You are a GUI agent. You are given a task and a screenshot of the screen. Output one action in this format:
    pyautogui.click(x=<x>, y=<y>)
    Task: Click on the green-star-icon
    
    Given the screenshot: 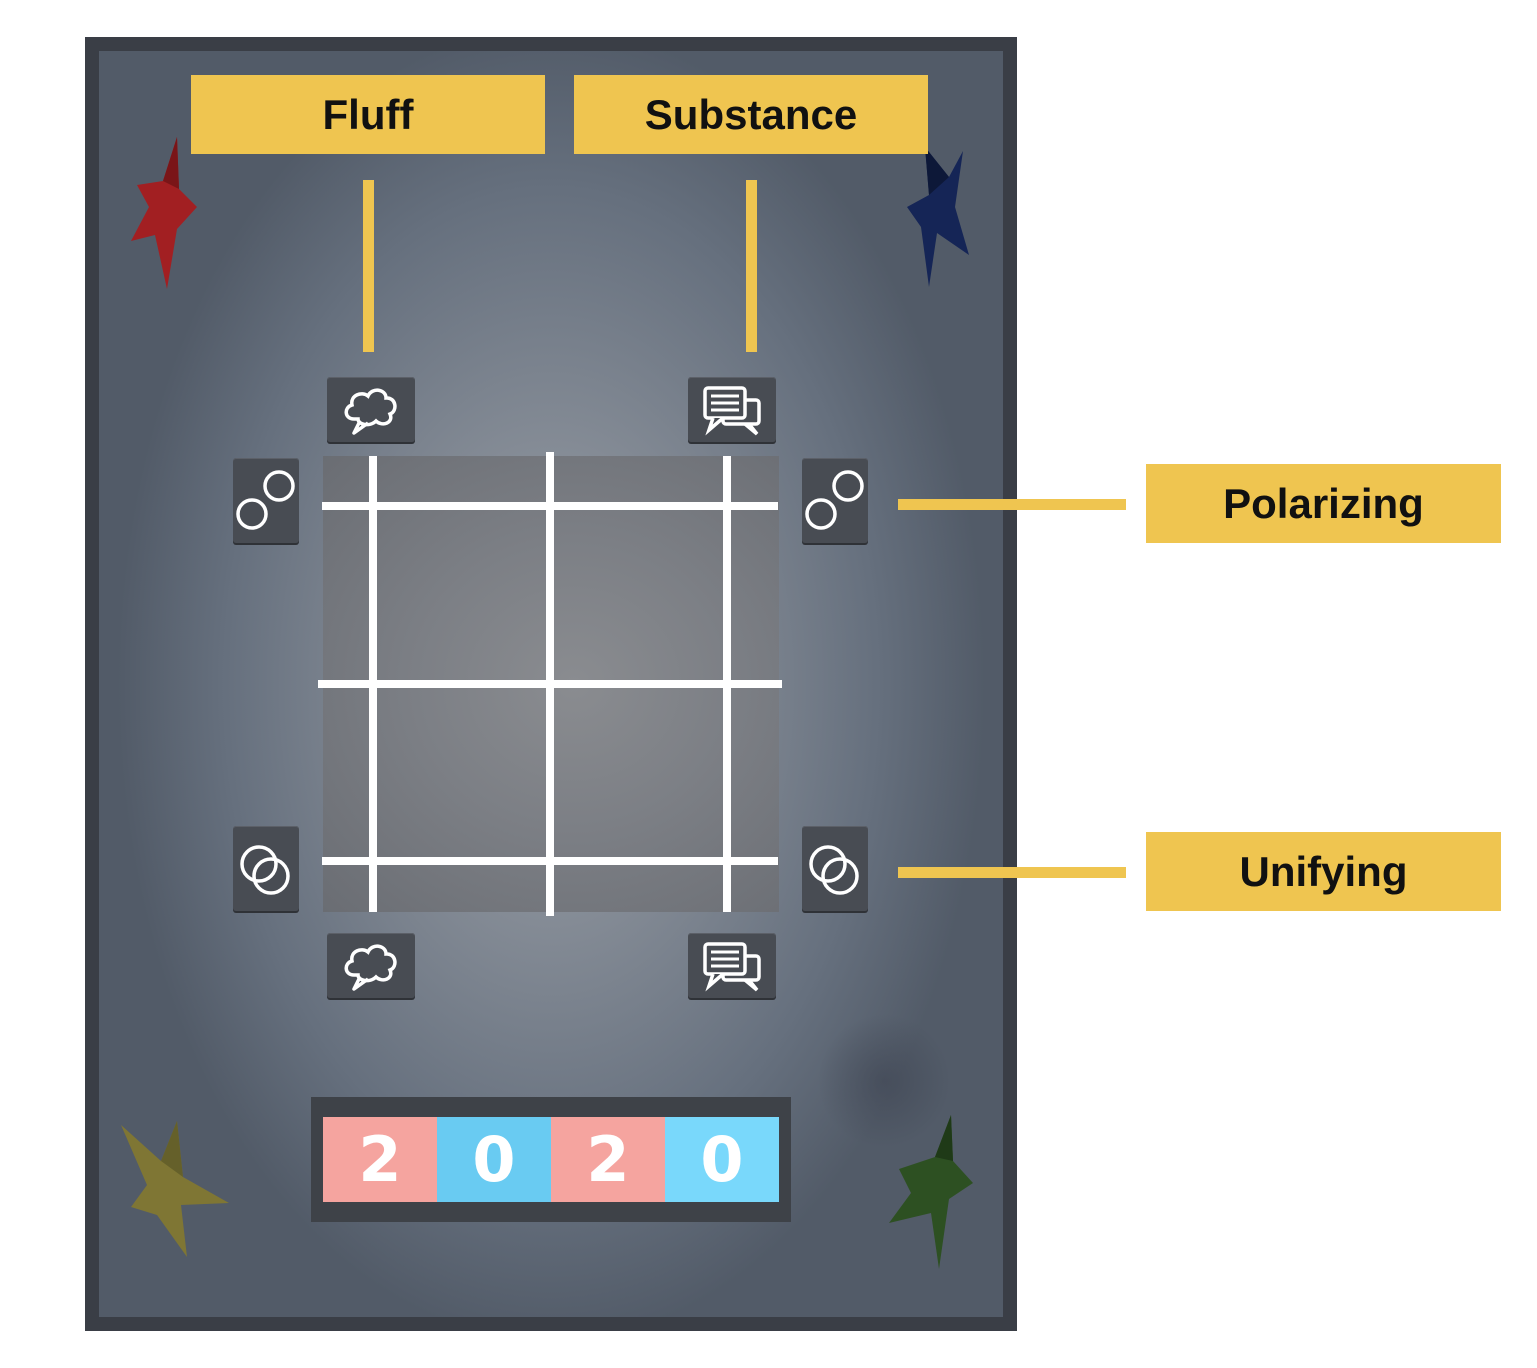 What is the action you would take?
    pyautogui.click(x=931, y=1192)
    